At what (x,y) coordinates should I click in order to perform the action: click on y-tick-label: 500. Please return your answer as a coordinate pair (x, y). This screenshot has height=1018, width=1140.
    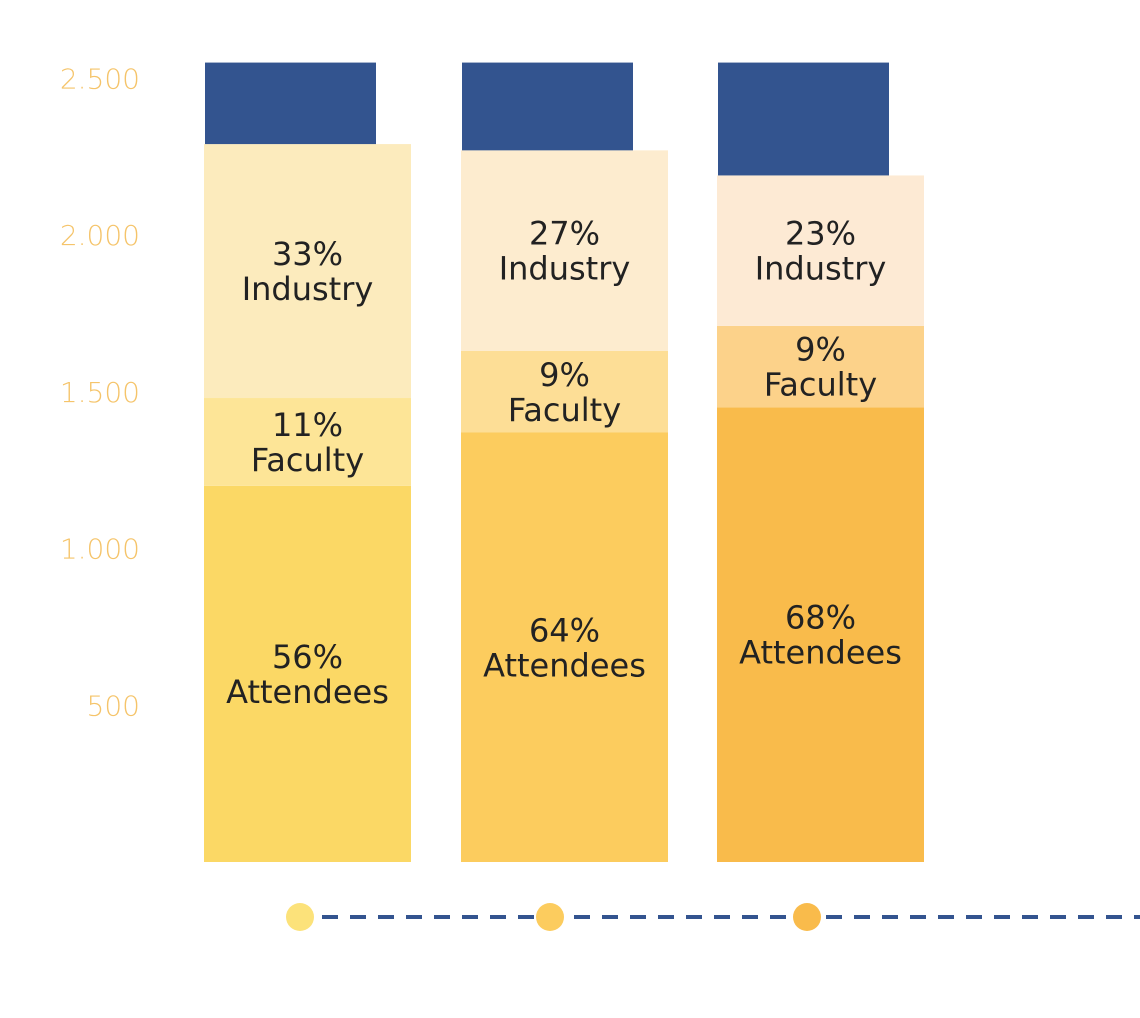
    Looking at the image, I should click on (113, 705).